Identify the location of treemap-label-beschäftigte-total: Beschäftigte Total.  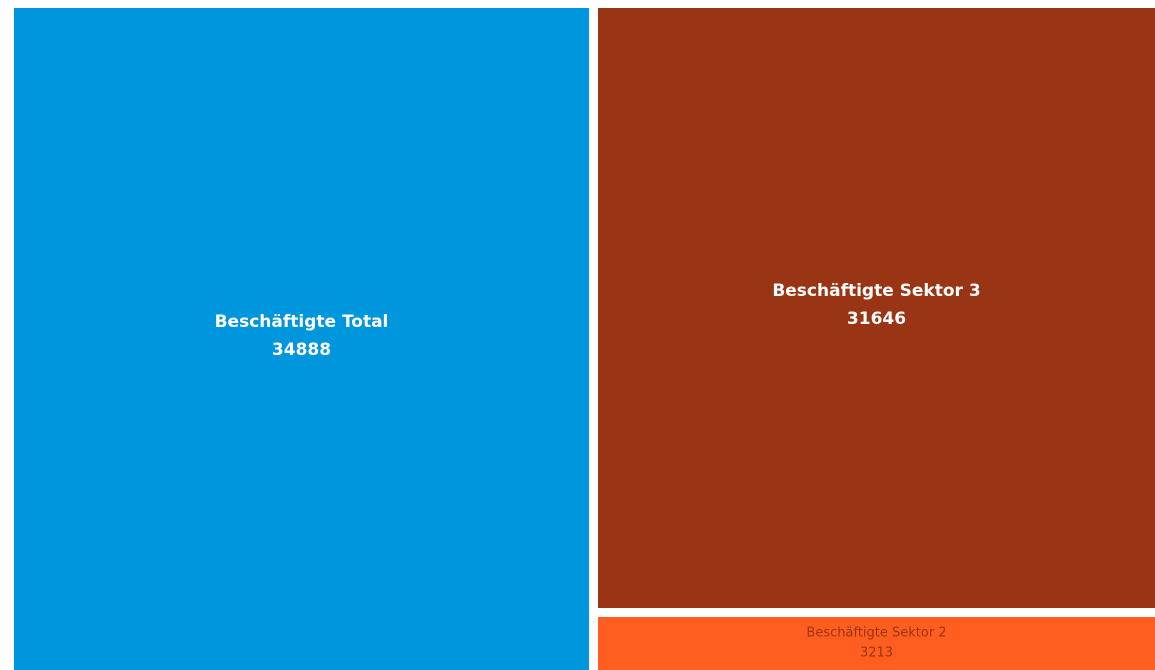
(302, 322).